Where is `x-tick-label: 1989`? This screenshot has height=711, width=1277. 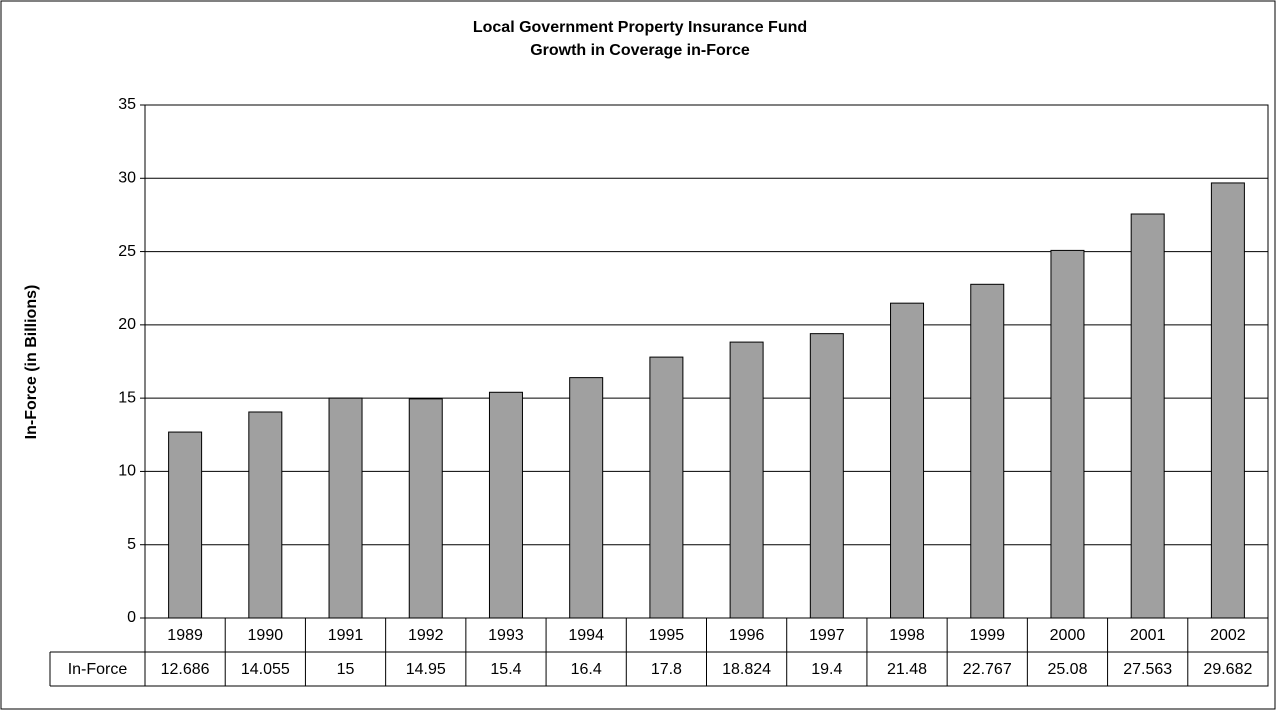
x-tick-label: 1989 is located at coordinates (185, 635).